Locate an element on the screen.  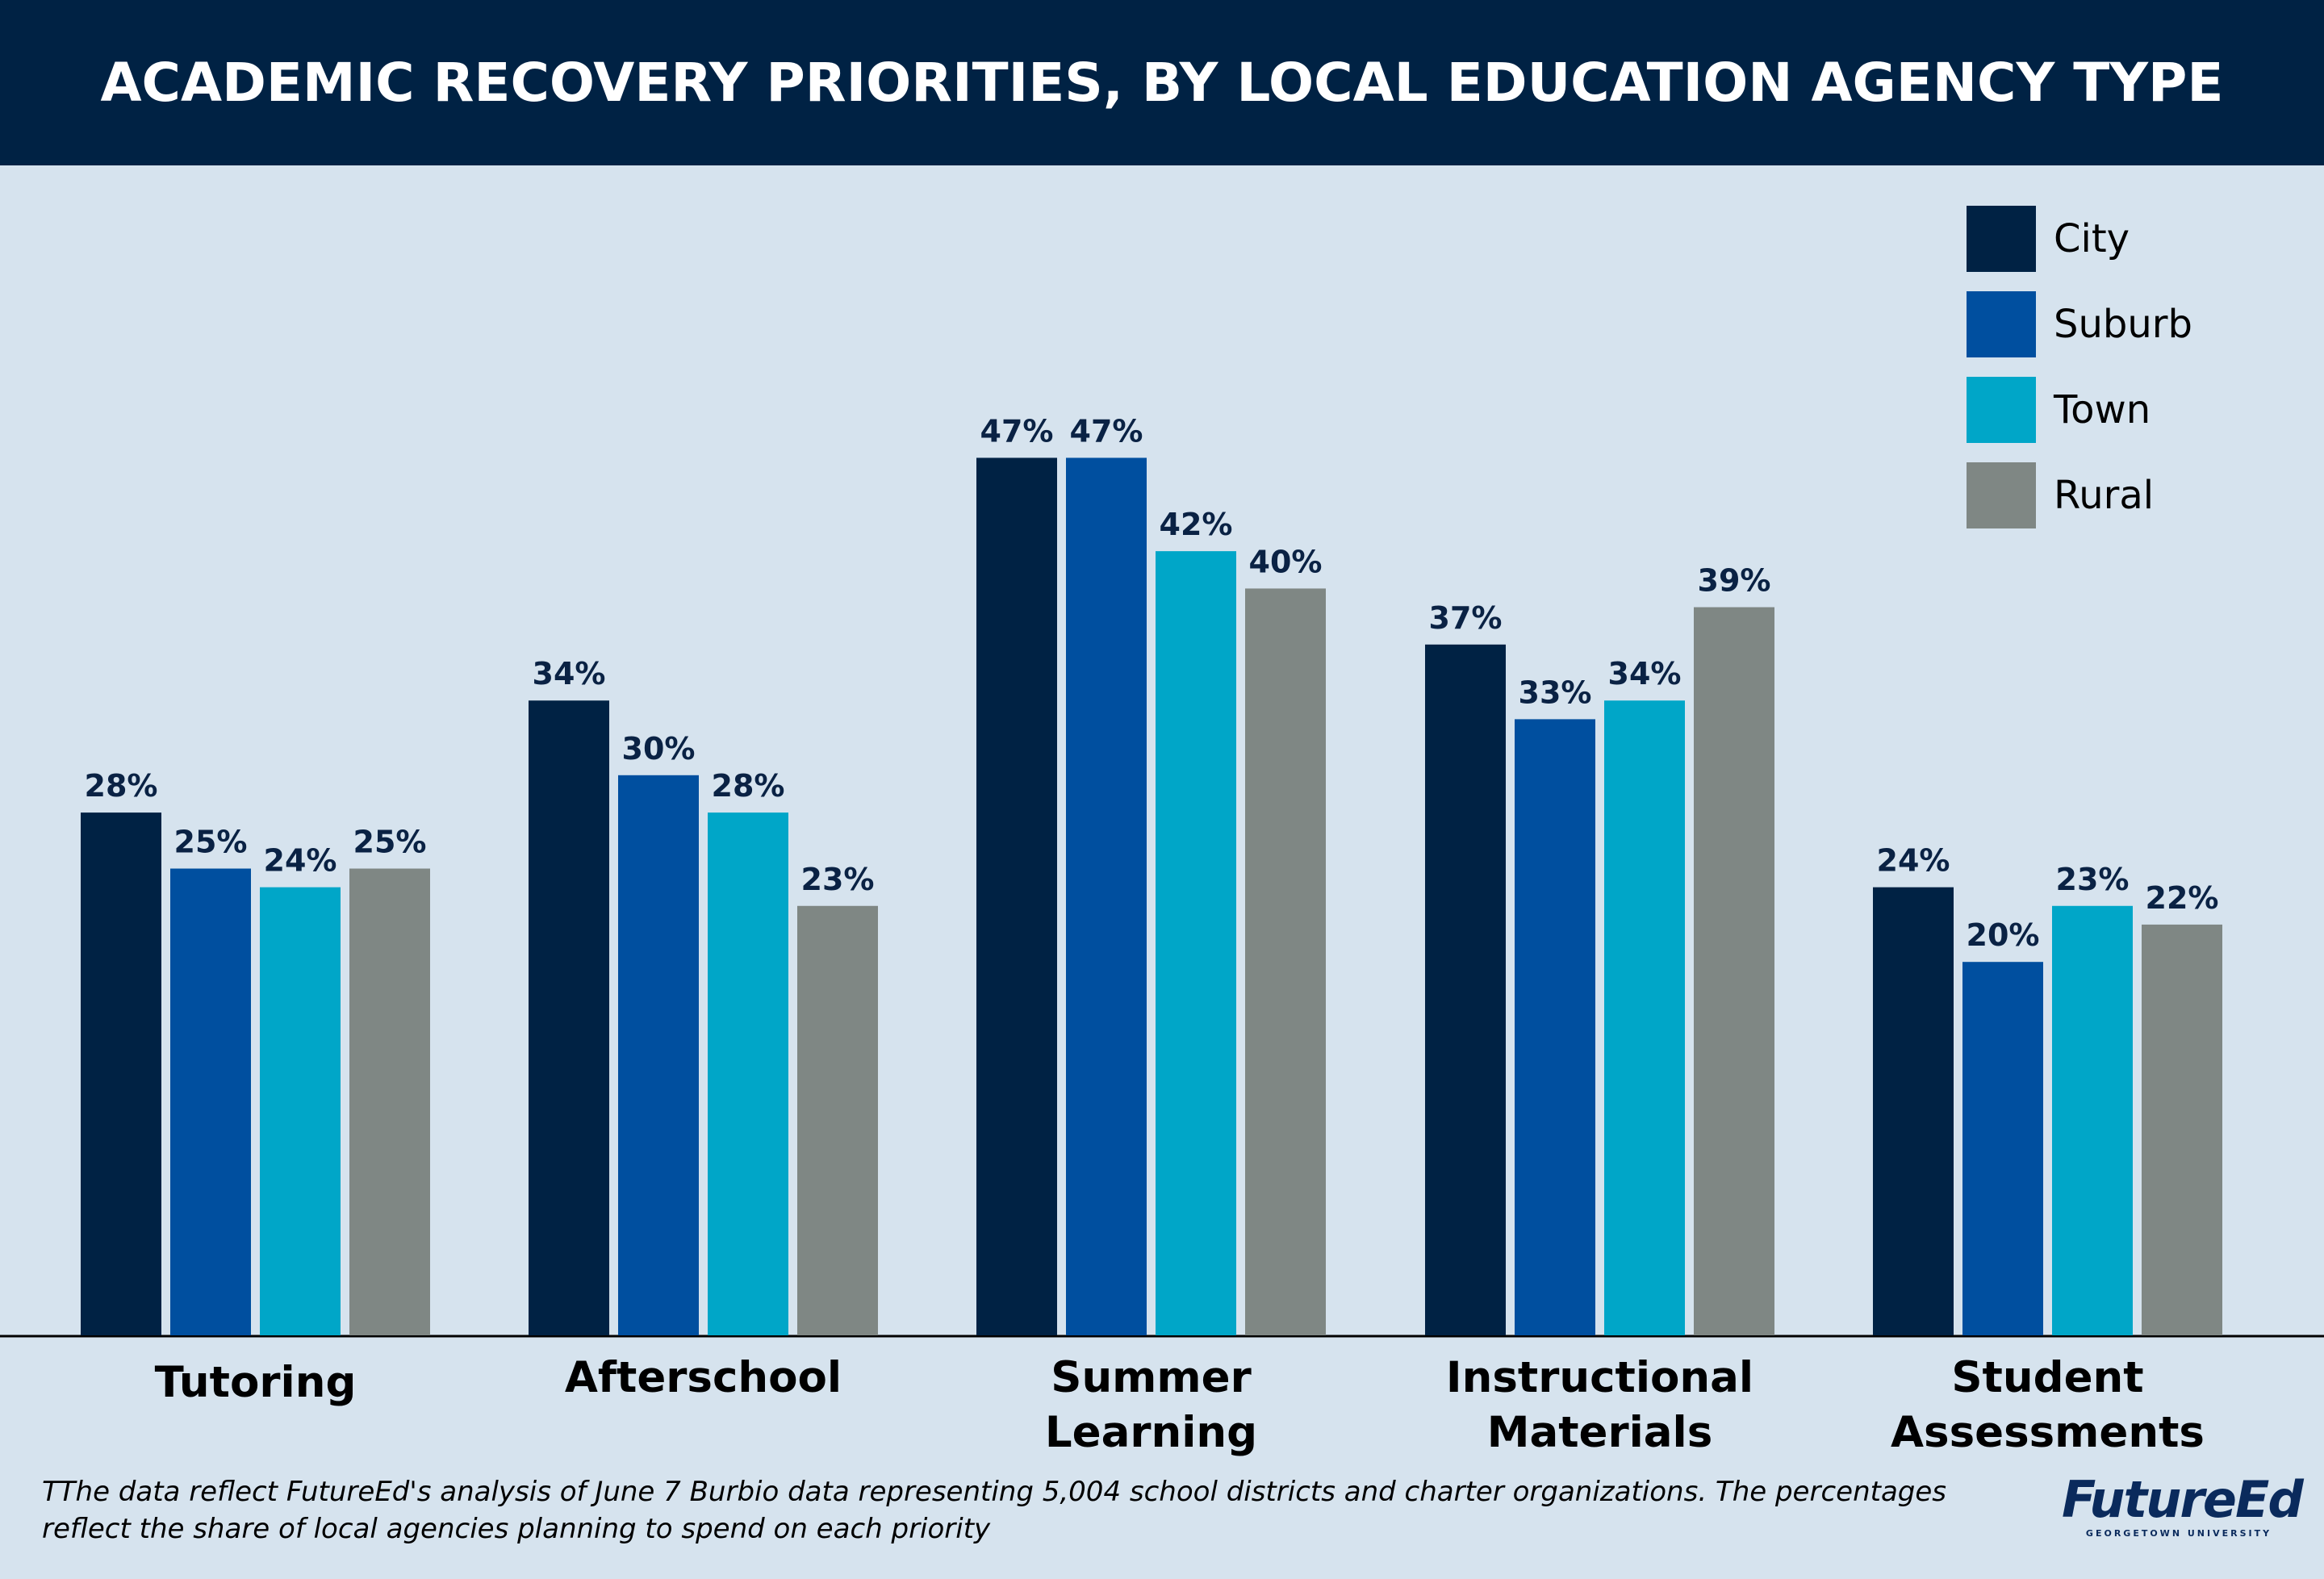
category-label-line: Learning is located at coordinates (1151, 1433).